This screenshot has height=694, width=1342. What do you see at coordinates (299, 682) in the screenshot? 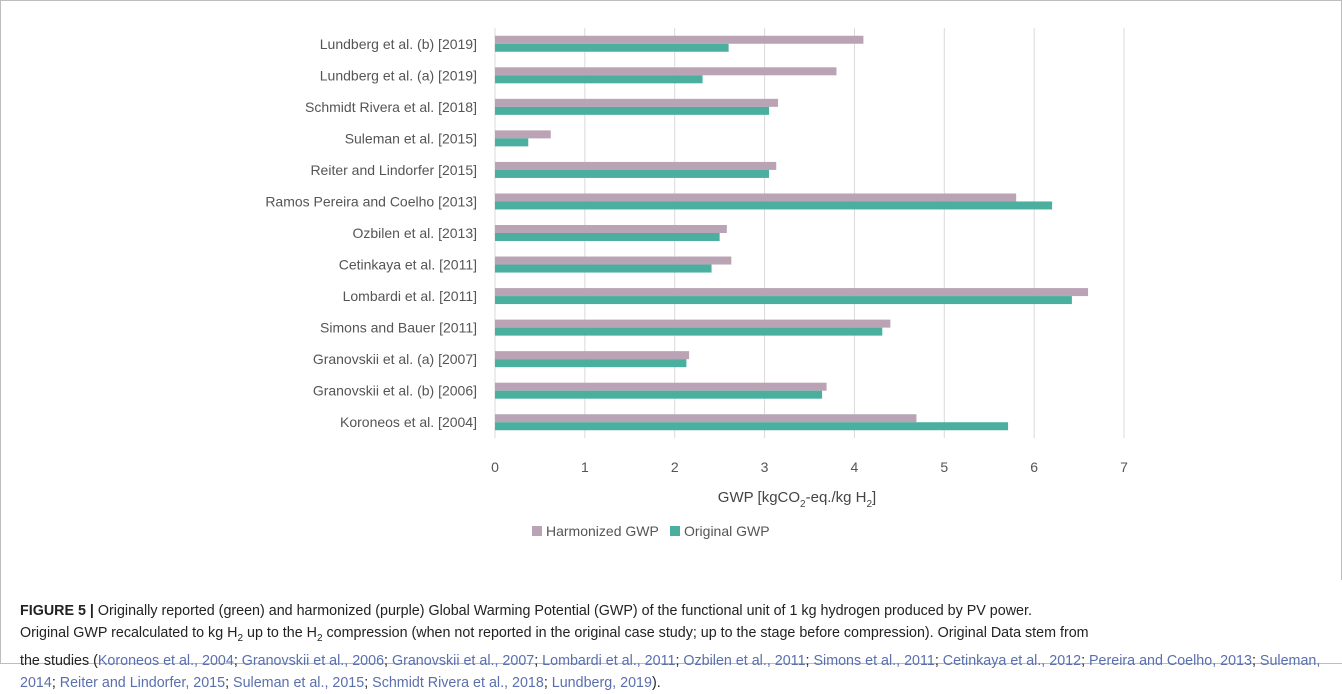
I see `caption-reference-link: Suleman et al., 2015` at bounding box center [299, 682].